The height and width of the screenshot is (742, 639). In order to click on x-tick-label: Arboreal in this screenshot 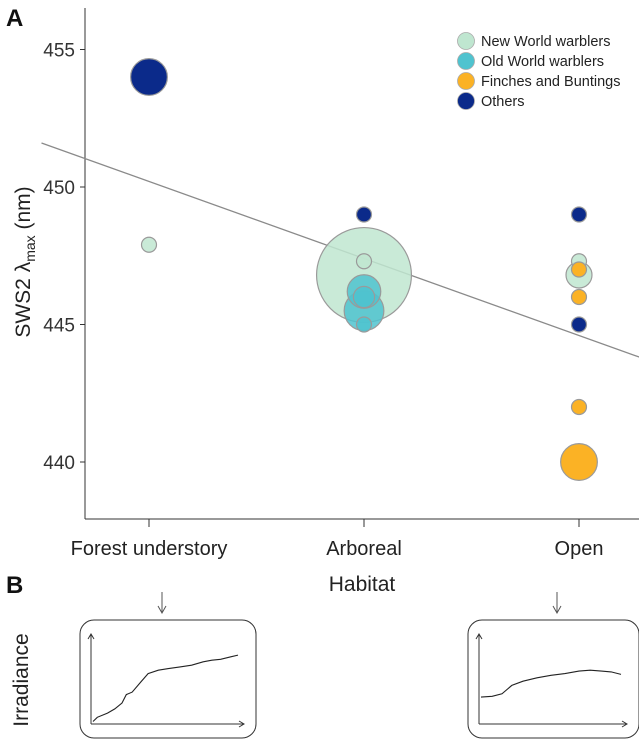, I will do `click(364, 549)`.